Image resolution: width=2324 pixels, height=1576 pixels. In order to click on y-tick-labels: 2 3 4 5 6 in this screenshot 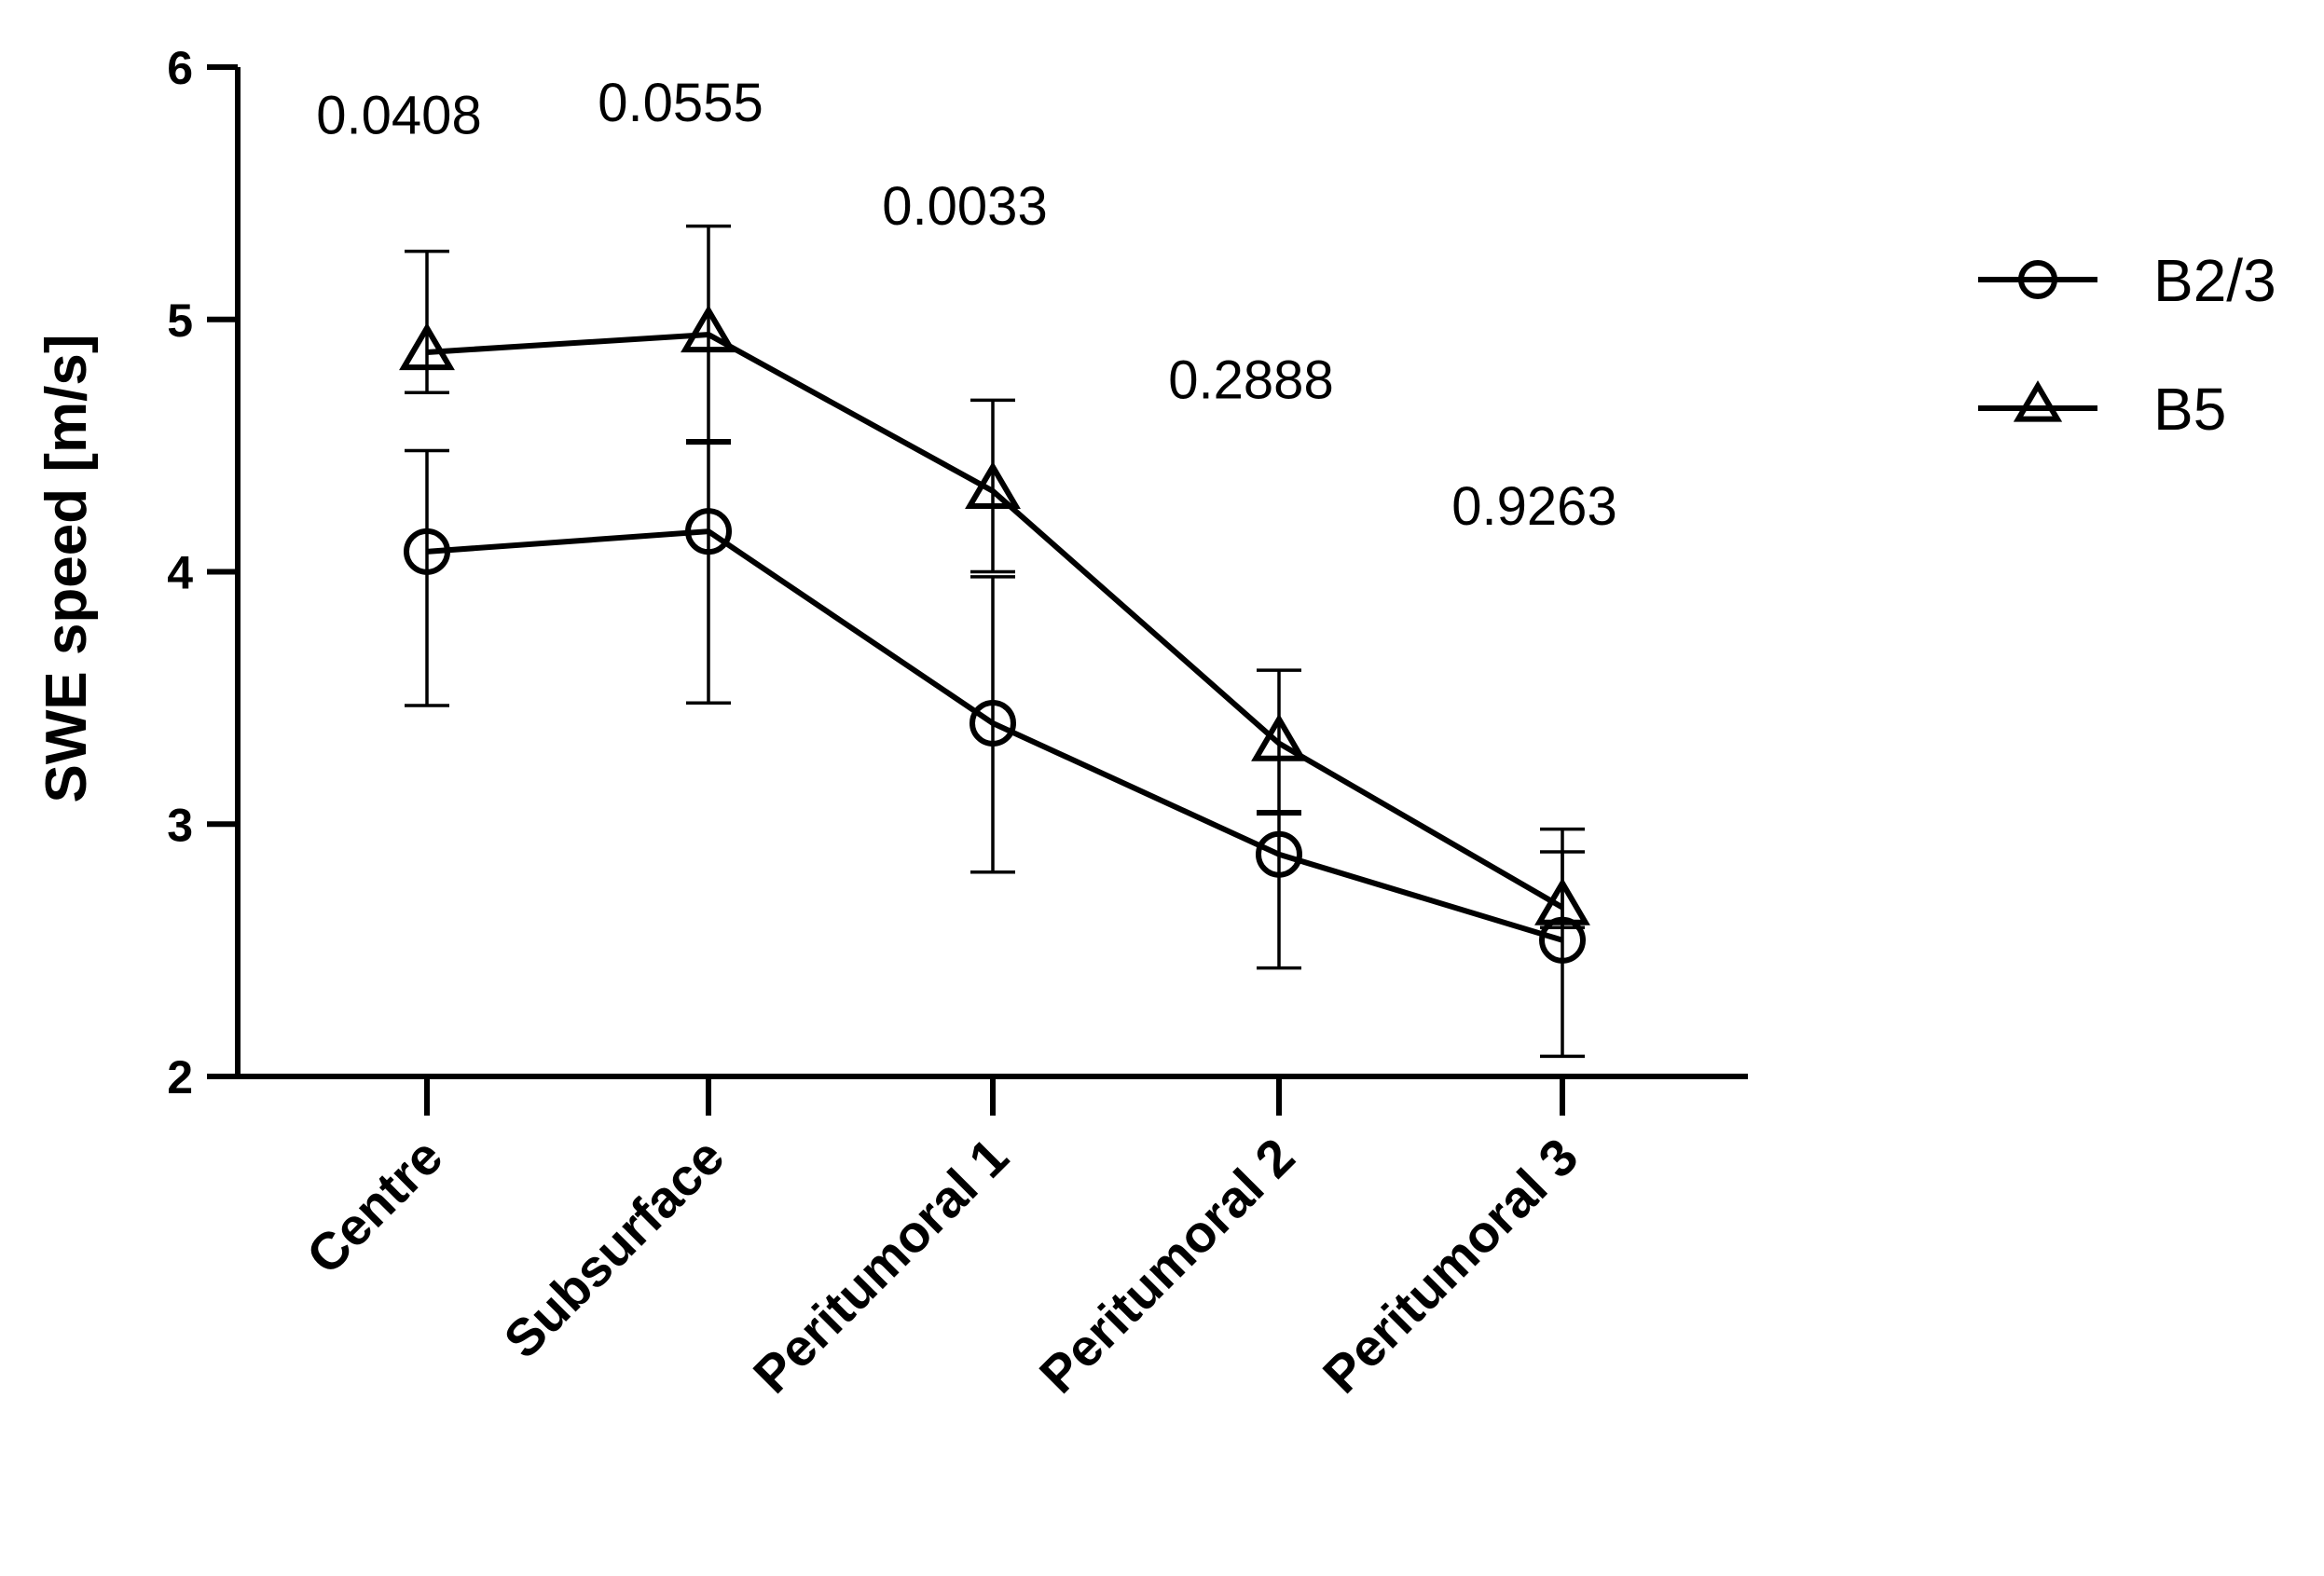, I will do `click(180, 572)`.